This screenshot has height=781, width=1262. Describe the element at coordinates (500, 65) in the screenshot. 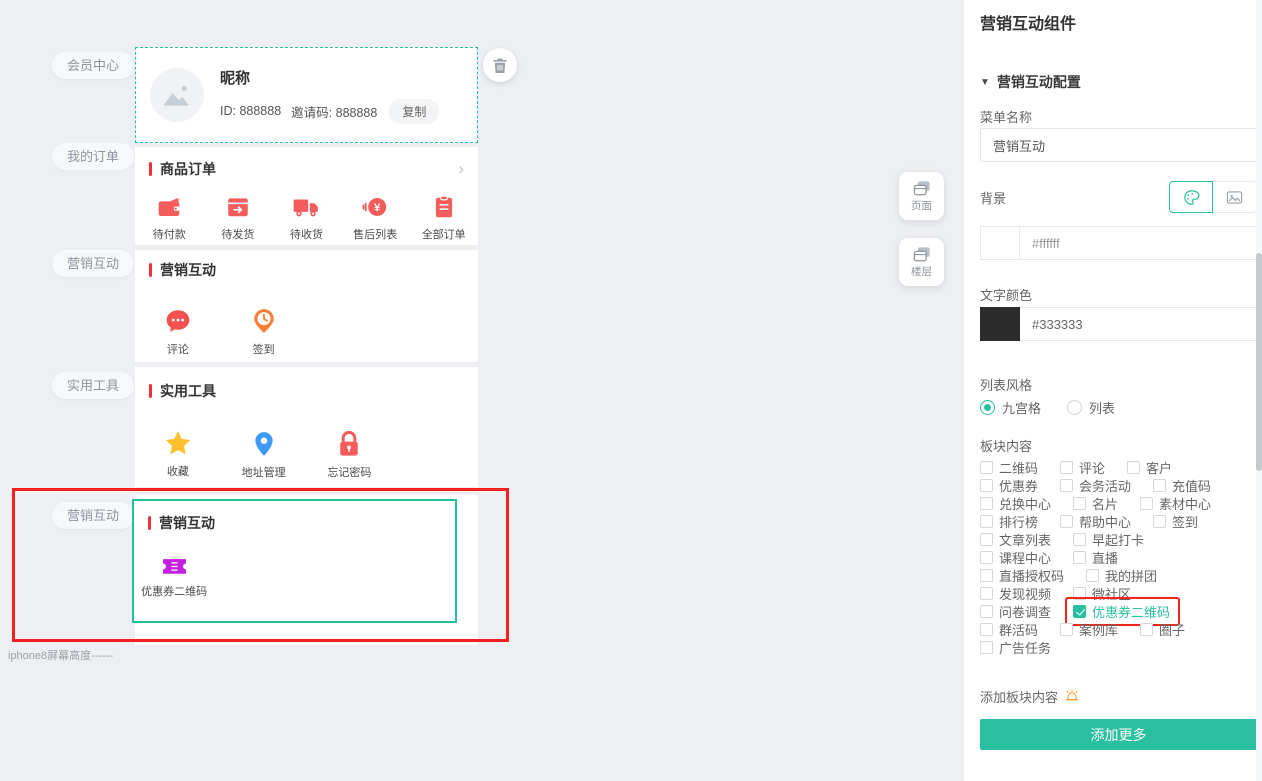

I see `delete-button` at that location.